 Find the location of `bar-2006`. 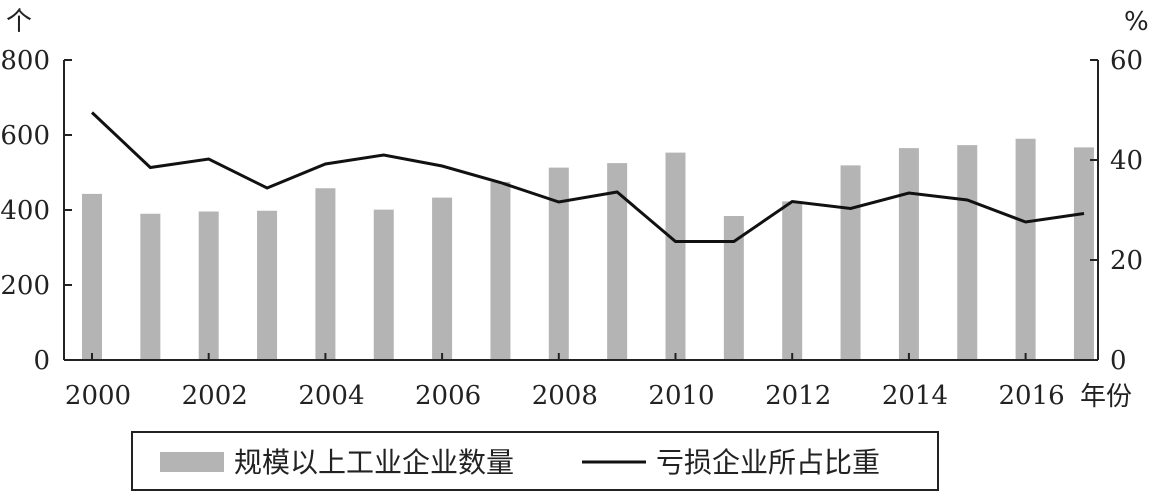

bar-2006 is located at coordinates (442, 278).